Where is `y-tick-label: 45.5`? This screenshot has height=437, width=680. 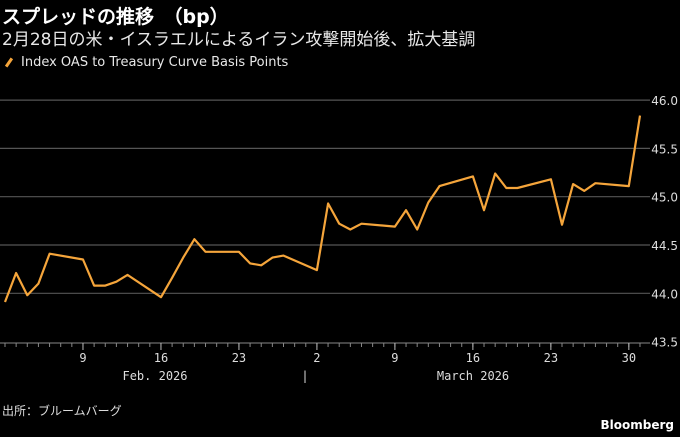
y-tick-label: 45.5 is located at coordinates (664, 149).